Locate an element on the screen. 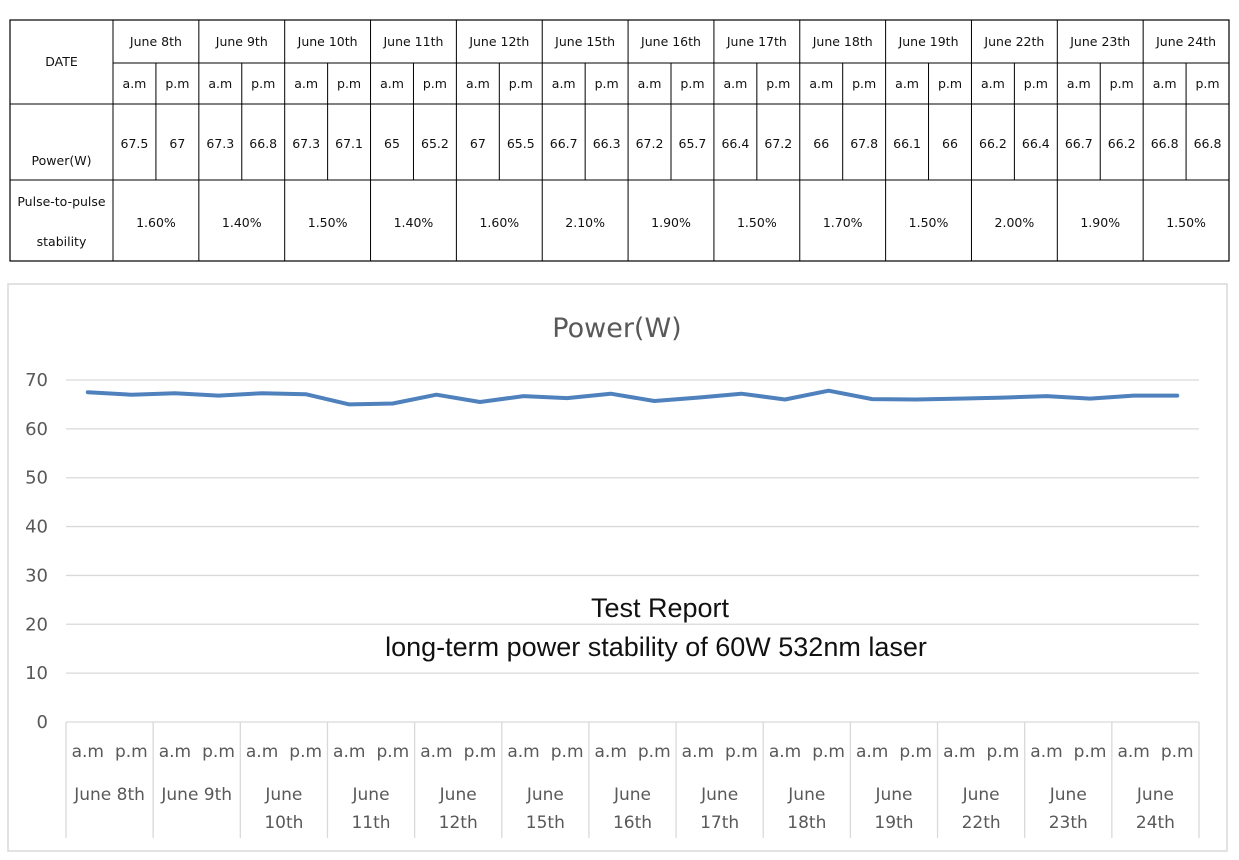 This screenshot has height=860, width=1239. x-group-label: 15th is located at coordinates (545, 823).